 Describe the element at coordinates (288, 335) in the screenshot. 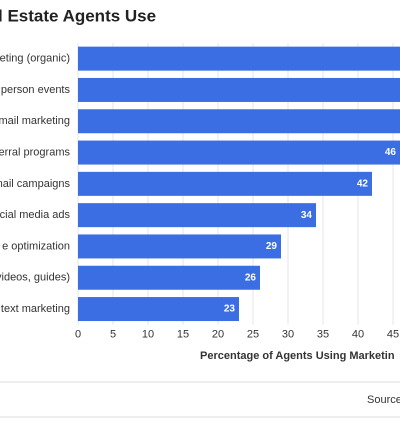

I see `x-tick-label: 30` at that location.